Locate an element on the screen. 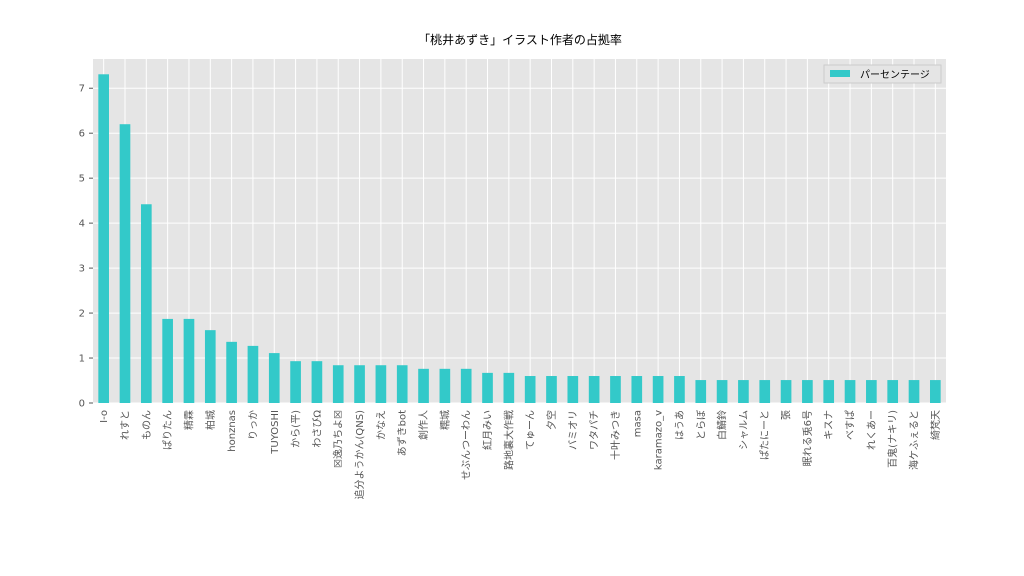  x-tick-label: キスナ is located at coordinates (829, 425).